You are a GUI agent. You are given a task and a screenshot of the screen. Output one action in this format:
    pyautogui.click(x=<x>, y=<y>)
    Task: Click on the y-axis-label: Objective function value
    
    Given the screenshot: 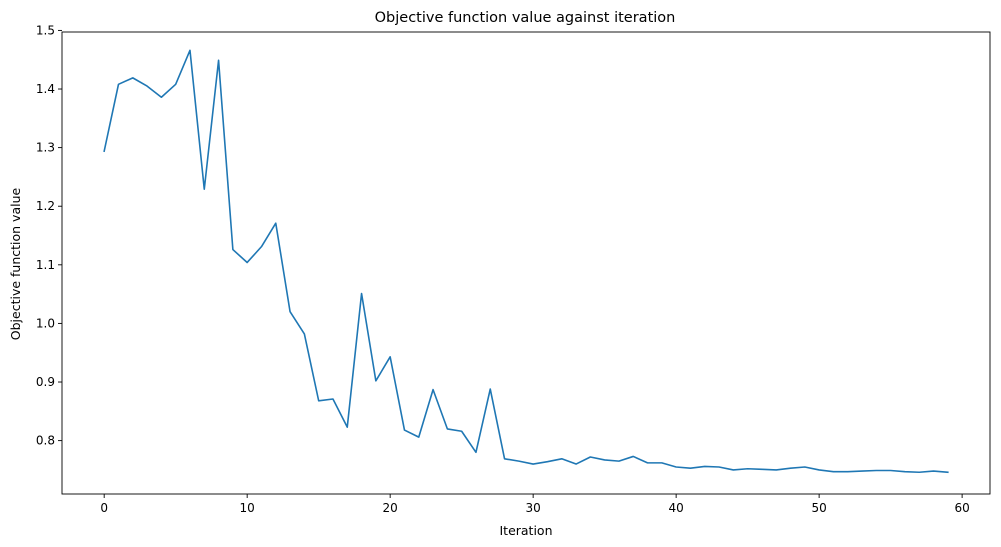 What is the action you would take?
    pyautogui.click(x=15, y=263)
    